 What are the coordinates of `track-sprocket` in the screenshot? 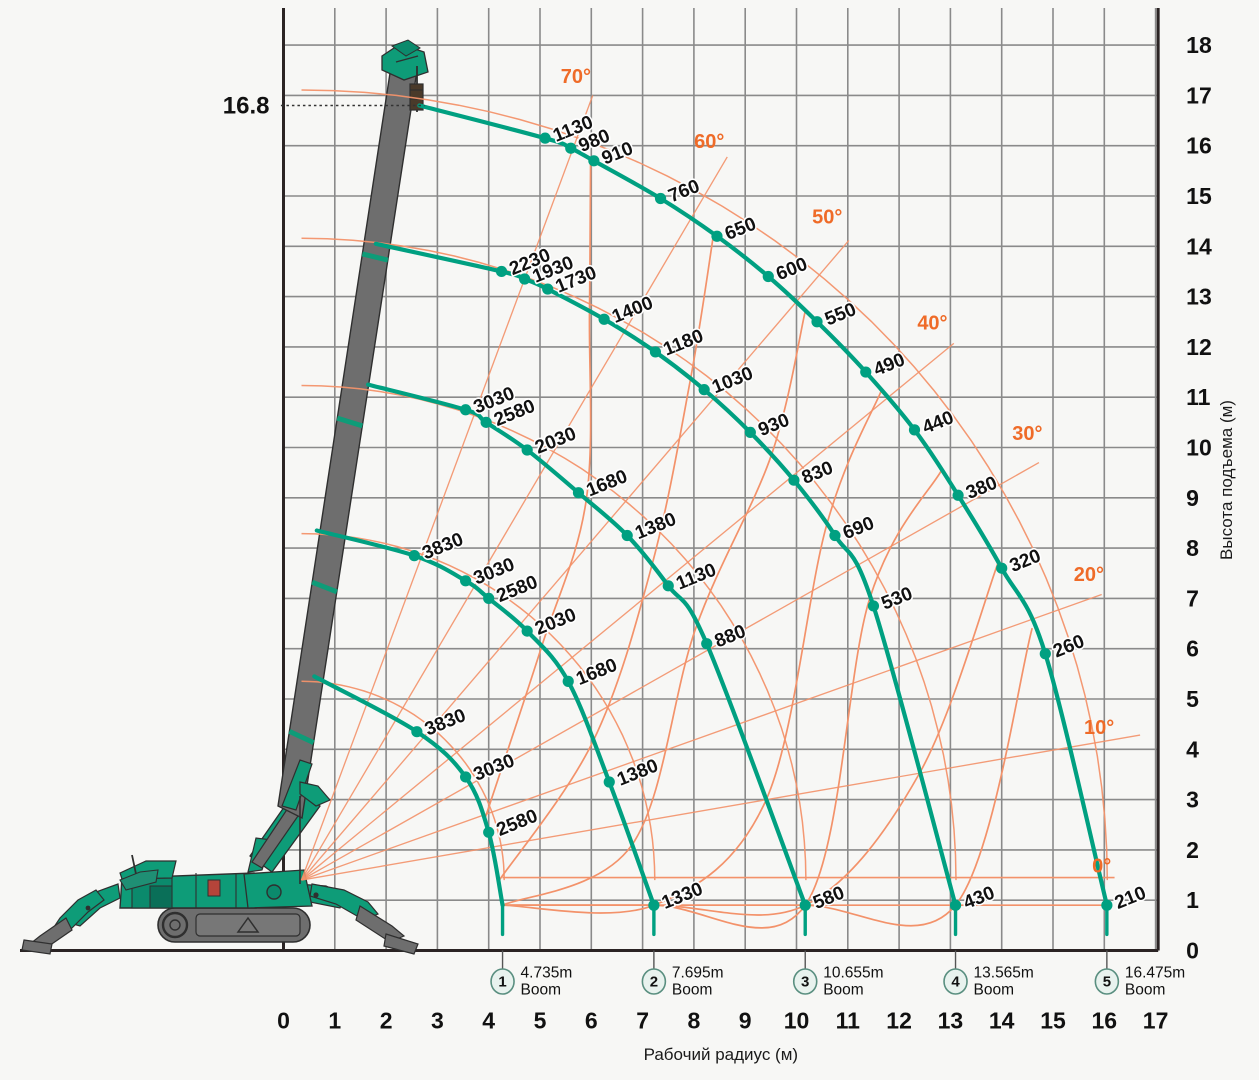 It's located at (175, 925).